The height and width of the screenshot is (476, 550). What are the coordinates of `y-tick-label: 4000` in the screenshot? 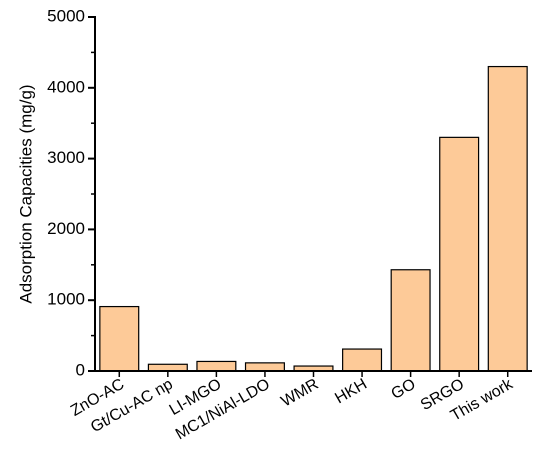 It's located at (66, 86).